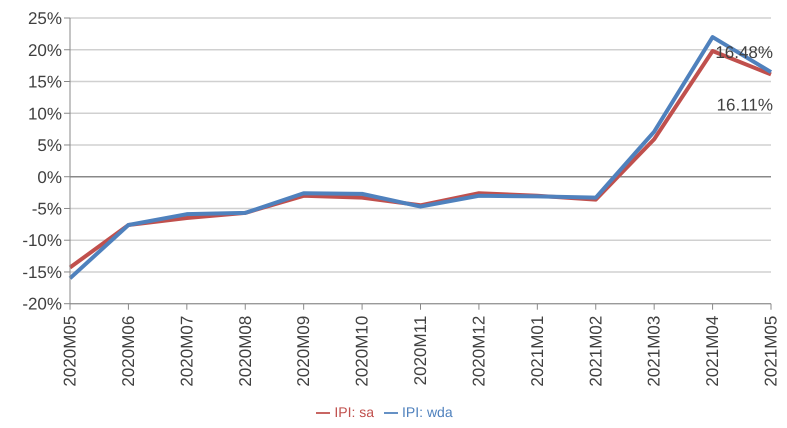 The width and height of the screenshot is (787, 428). Describe the element at coordinates (537, 351) in the screenshot. I see `x-tick-label: 2021M01` at that location.